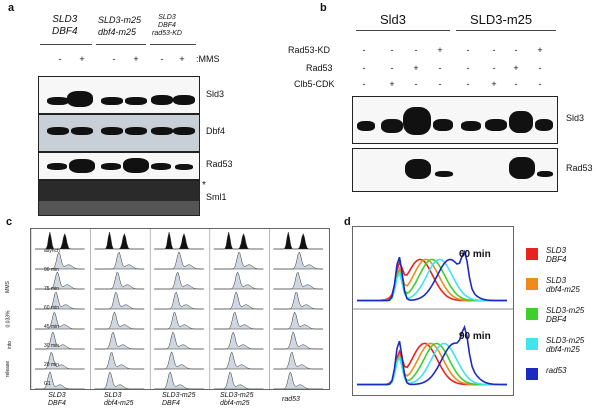  What do you see at coordinates (113, 395) in the screenshot?
I see `c-strain-2-line1: SLD3` at bounding box center [113, 395].